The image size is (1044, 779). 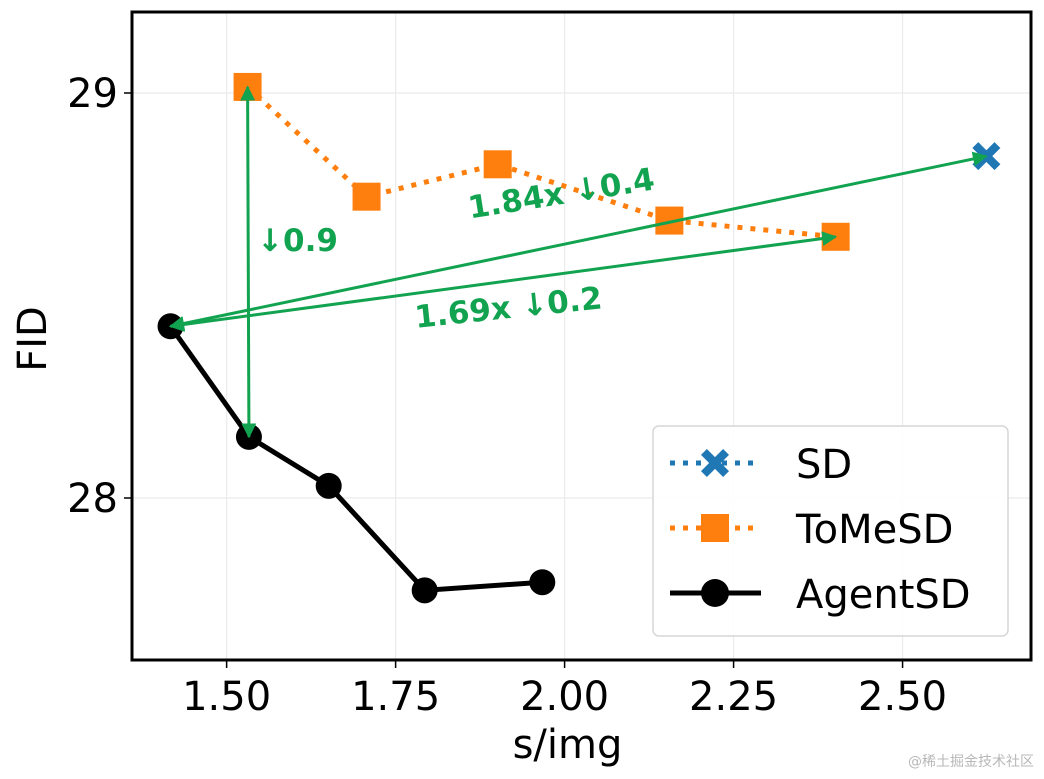 I want to click on legend-box, so click(x=830, y=531).